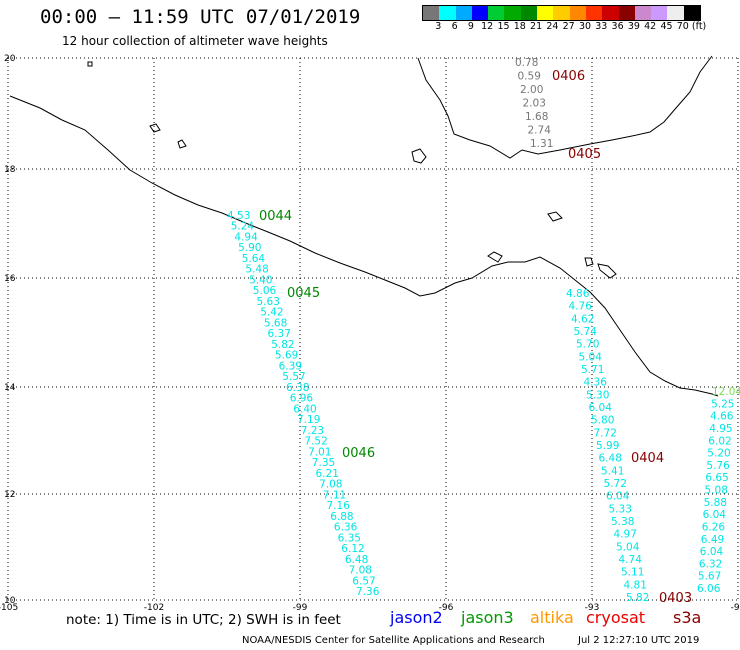 The height and width of the screenshot is (650, 740). What do you see at coordinates (356, 560) in the screenshot?
I see `swh-label-track-0044-0046: 6.48` at bounding box center [356, 560].